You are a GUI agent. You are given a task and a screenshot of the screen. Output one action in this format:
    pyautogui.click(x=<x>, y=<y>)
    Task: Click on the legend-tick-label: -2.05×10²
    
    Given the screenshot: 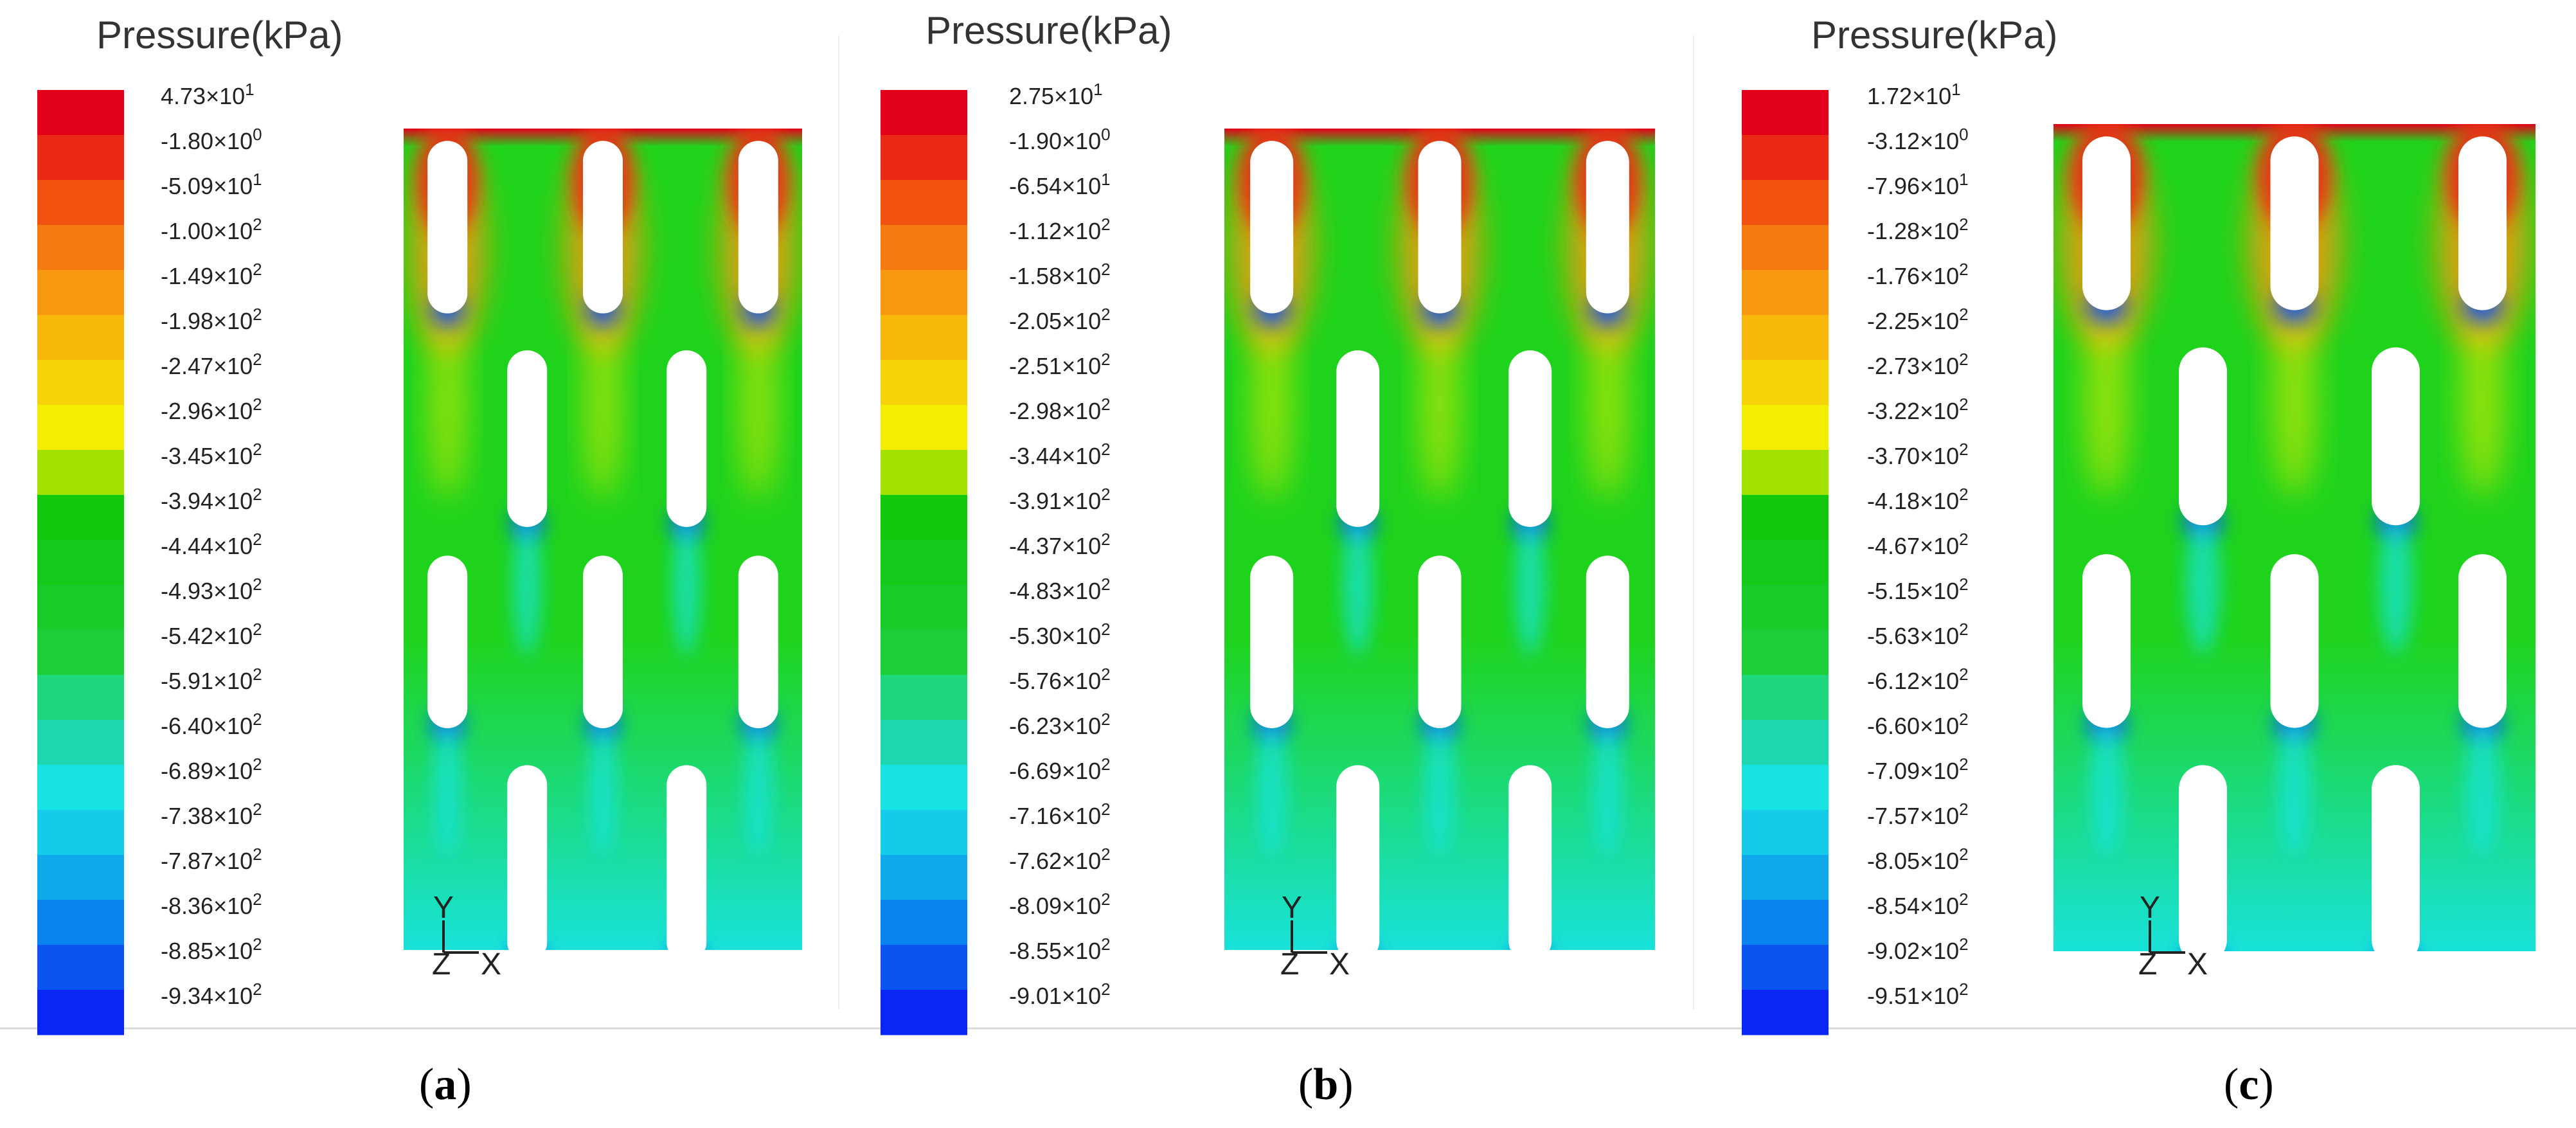 What is the action you would take?
    pyautogui.click(x=1060, y=320)
    